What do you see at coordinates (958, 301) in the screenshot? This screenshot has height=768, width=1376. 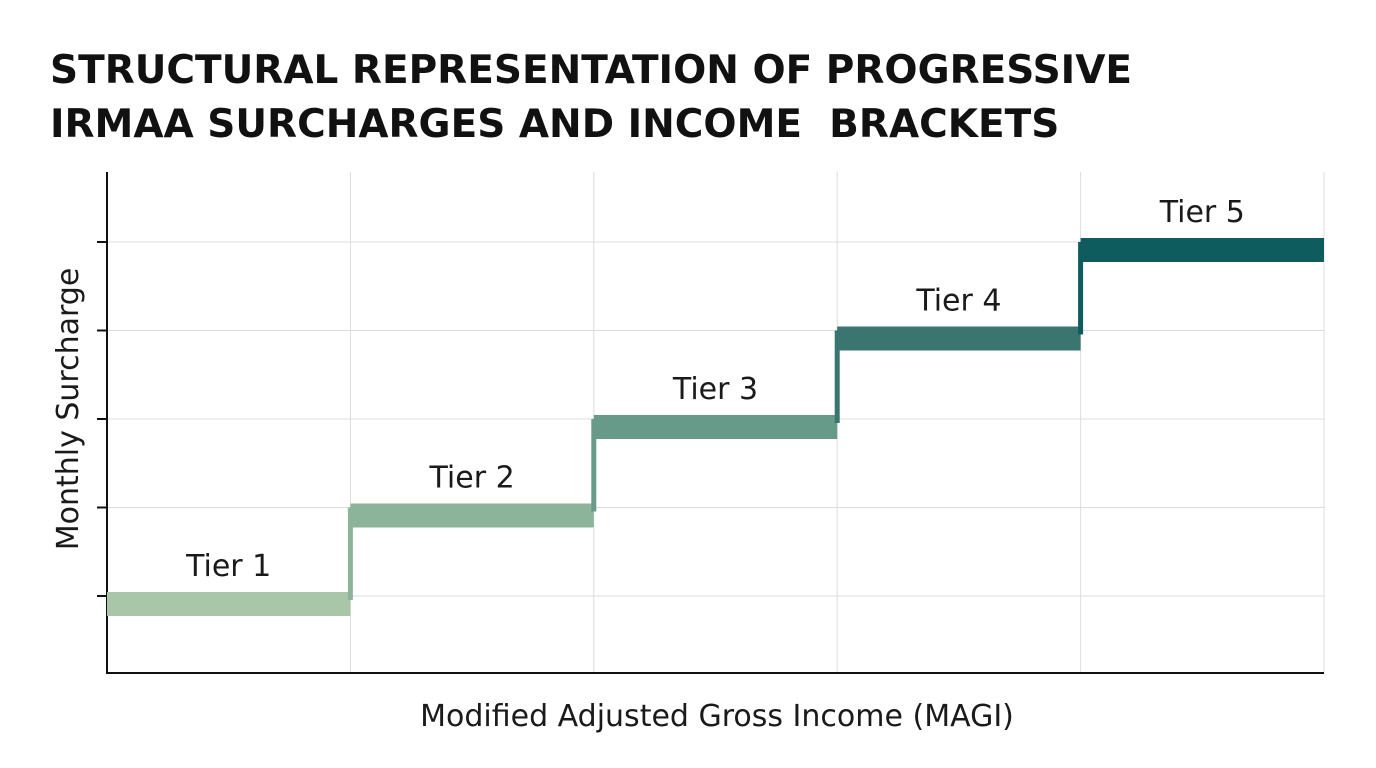 I see `tier-4-label: Tier 4` at bounding box center [958, 301].